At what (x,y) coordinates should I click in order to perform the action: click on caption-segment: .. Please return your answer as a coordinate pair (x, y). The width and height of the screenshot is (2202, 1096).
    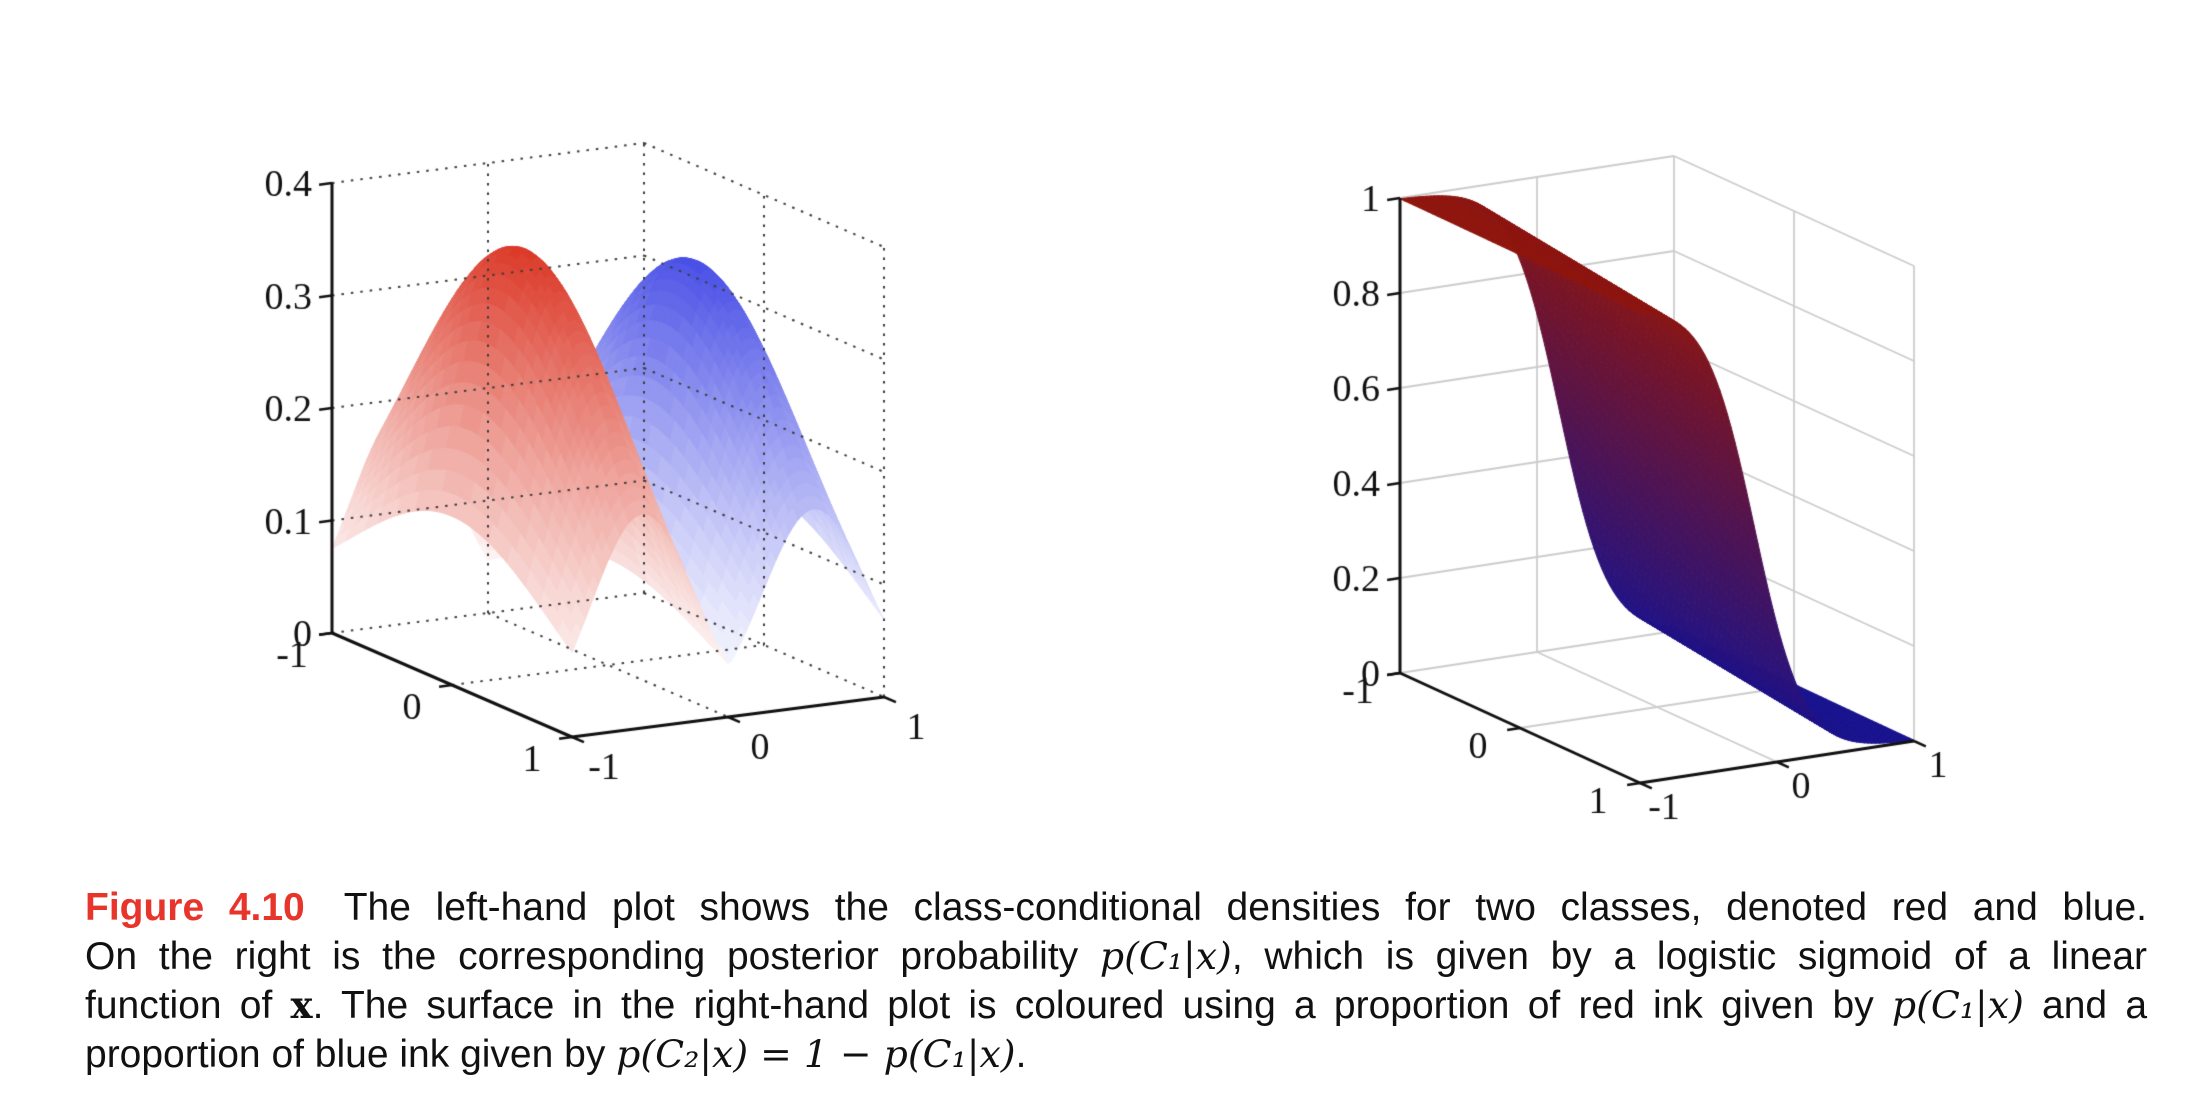
    Looking at the image, I should click on (1021, 1054).